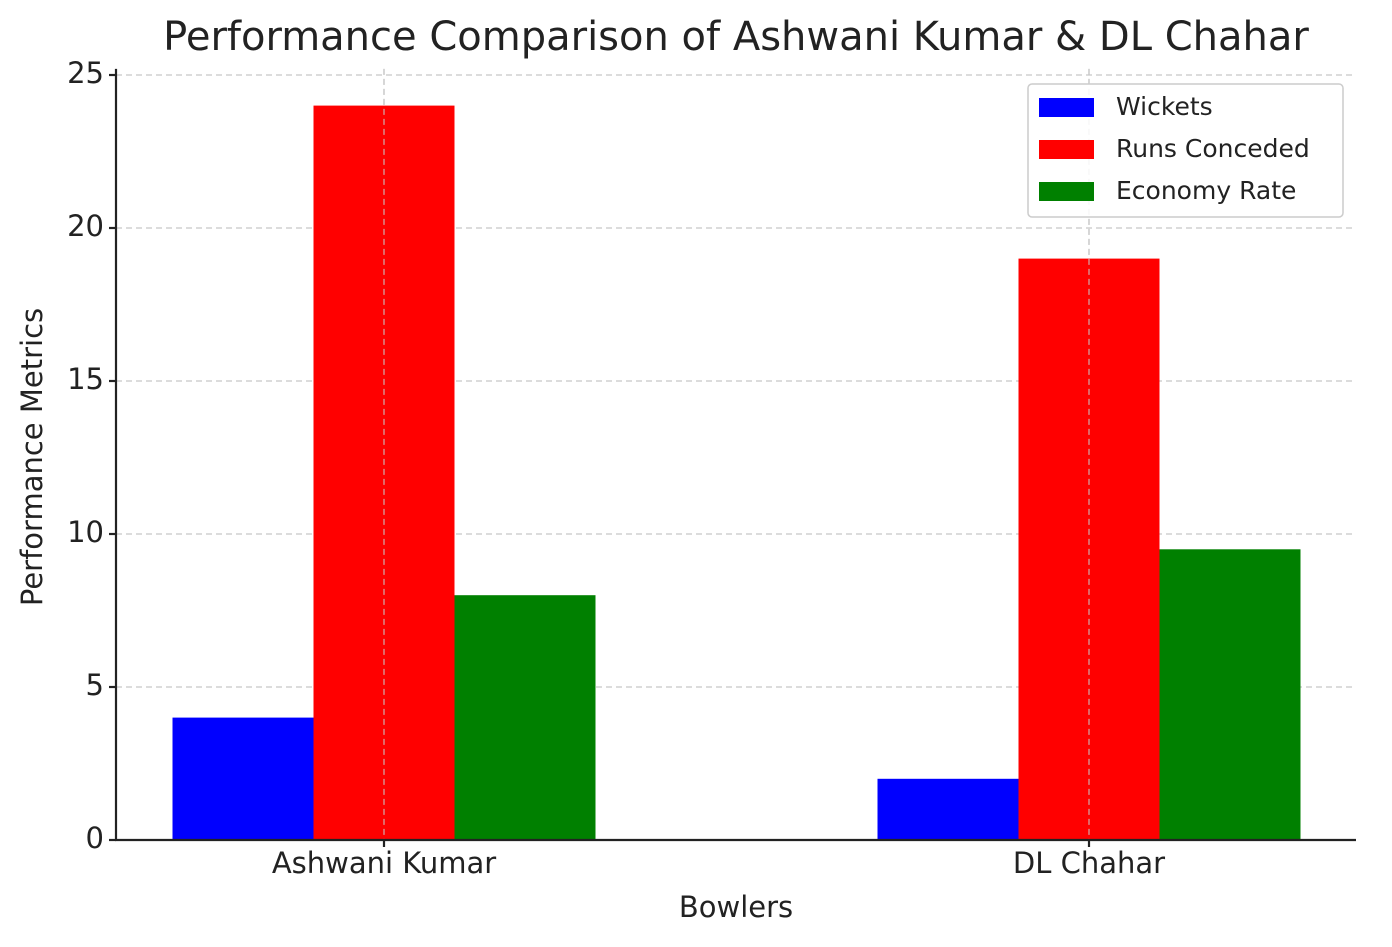  I want to click on legend-box, so click(1185, 150).